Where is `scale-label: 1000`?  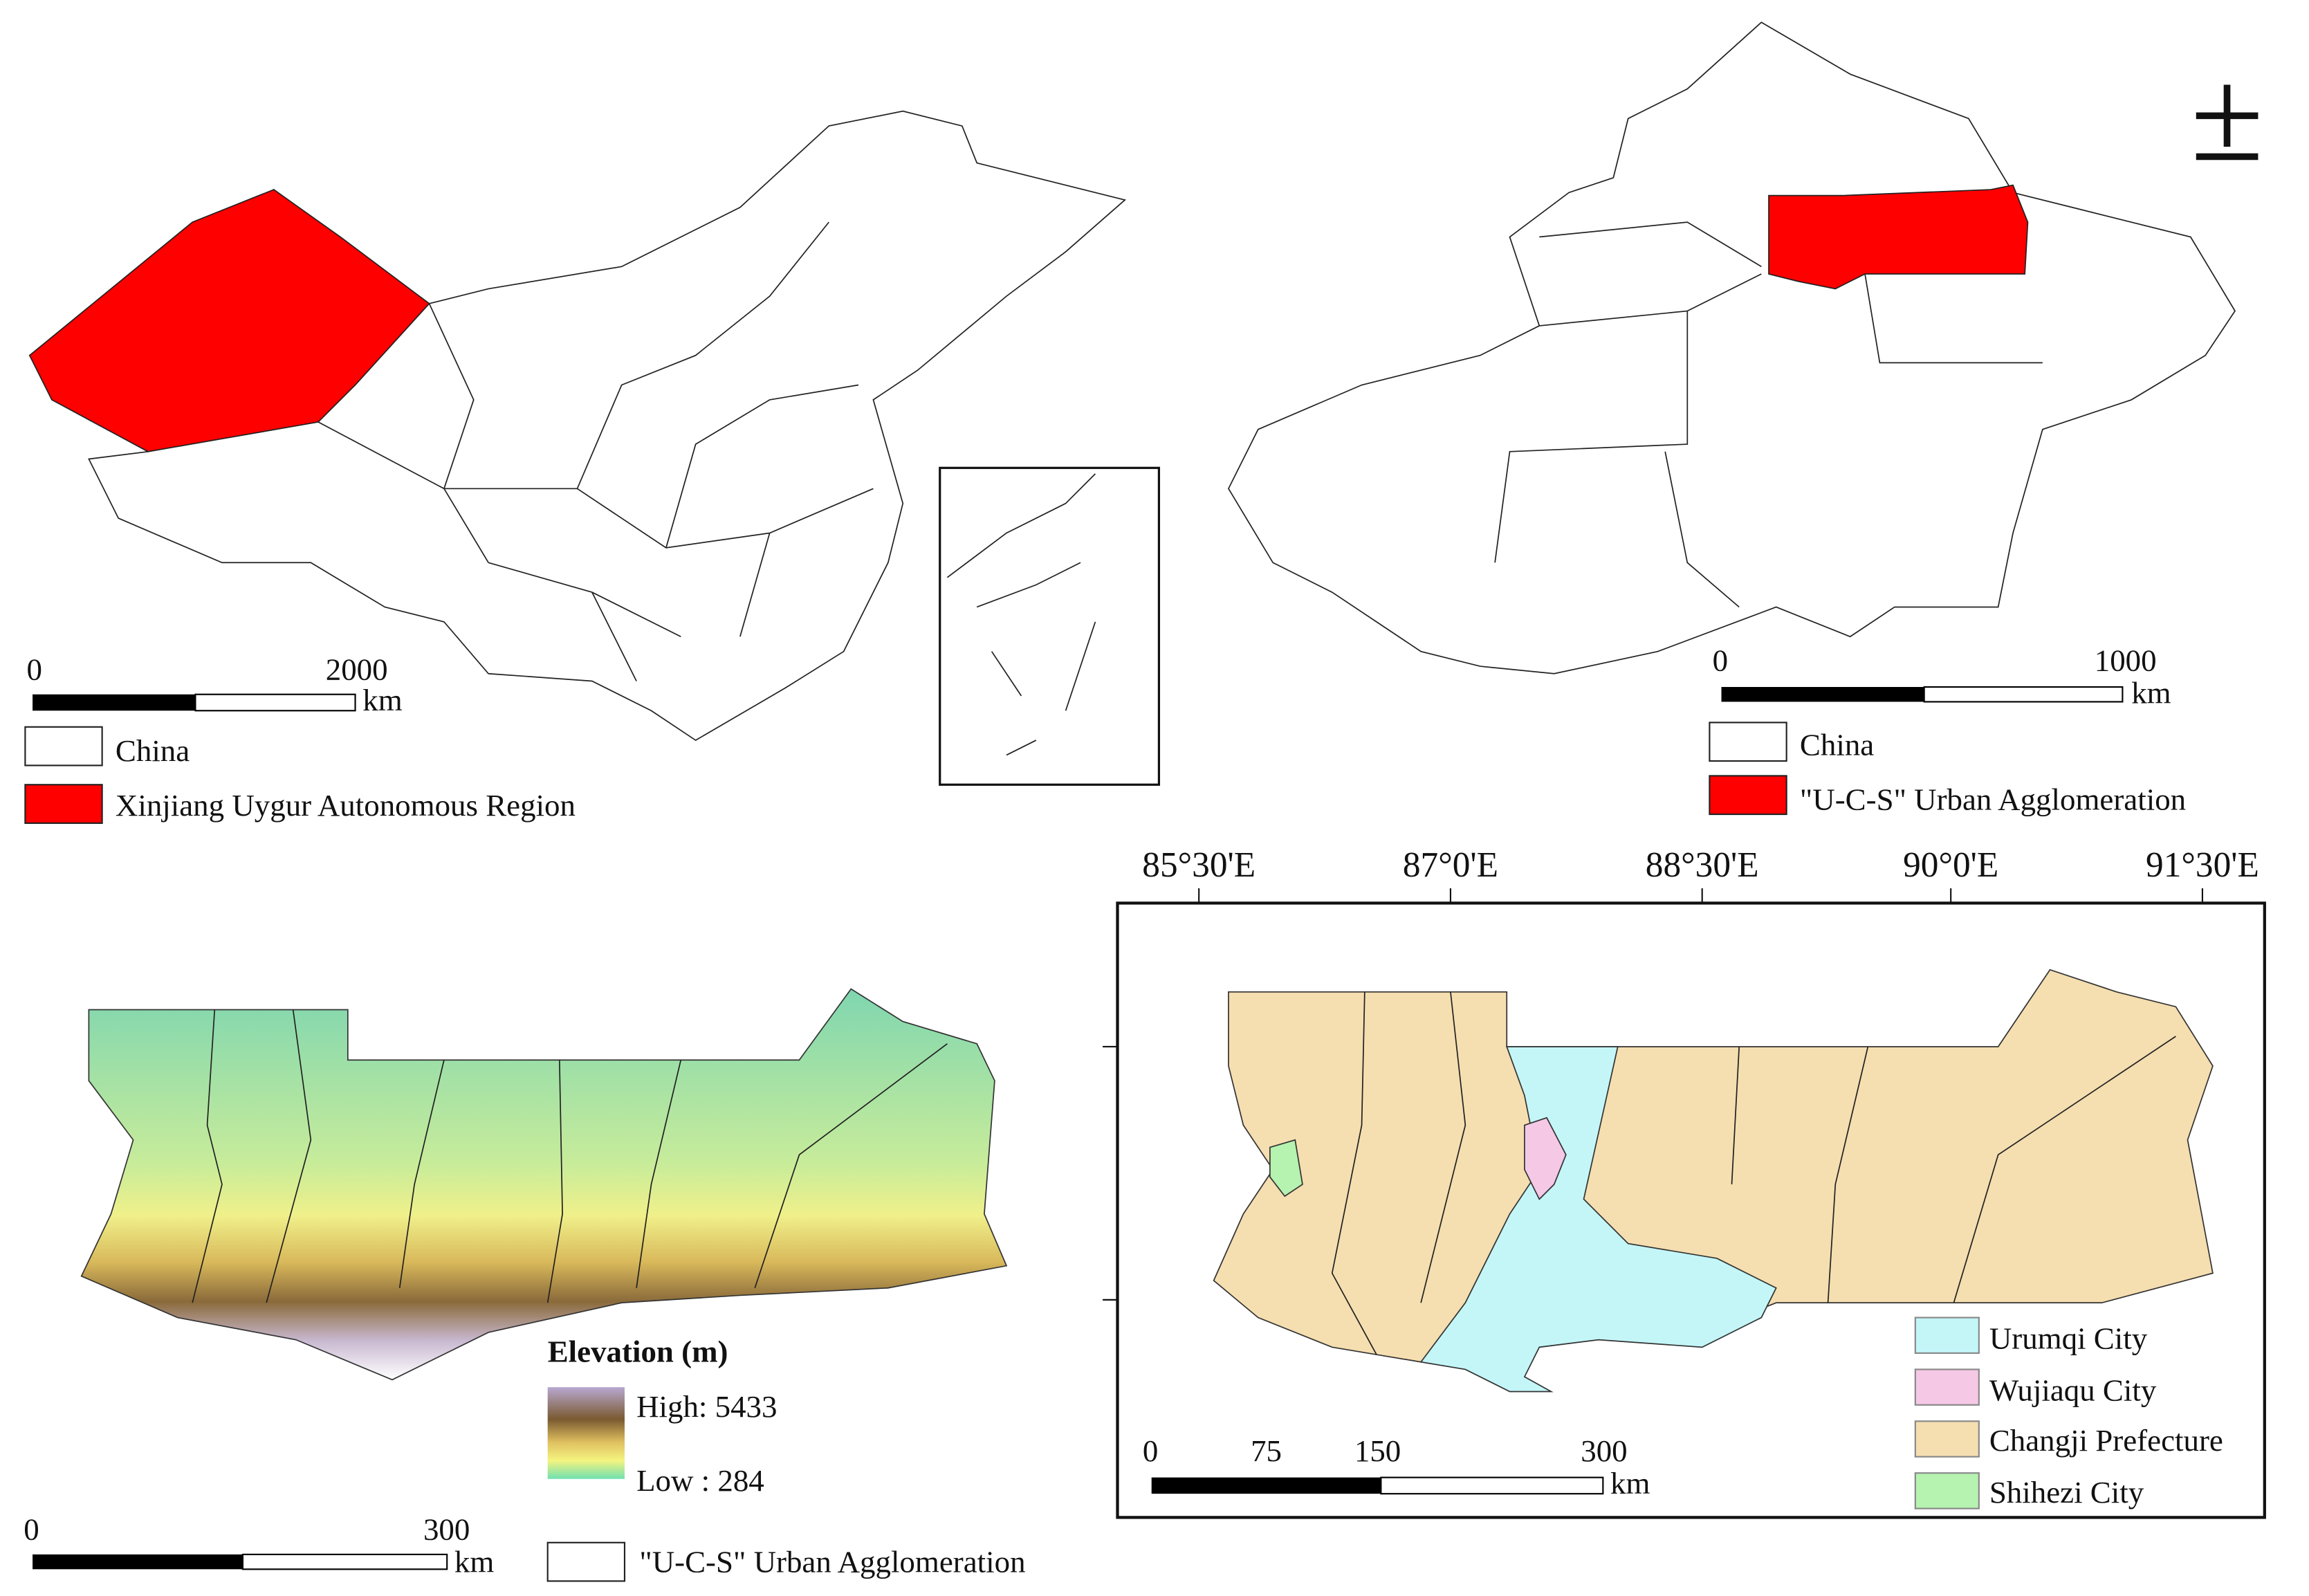
scale-label: 1000 is located at coordinates (2126, 660).